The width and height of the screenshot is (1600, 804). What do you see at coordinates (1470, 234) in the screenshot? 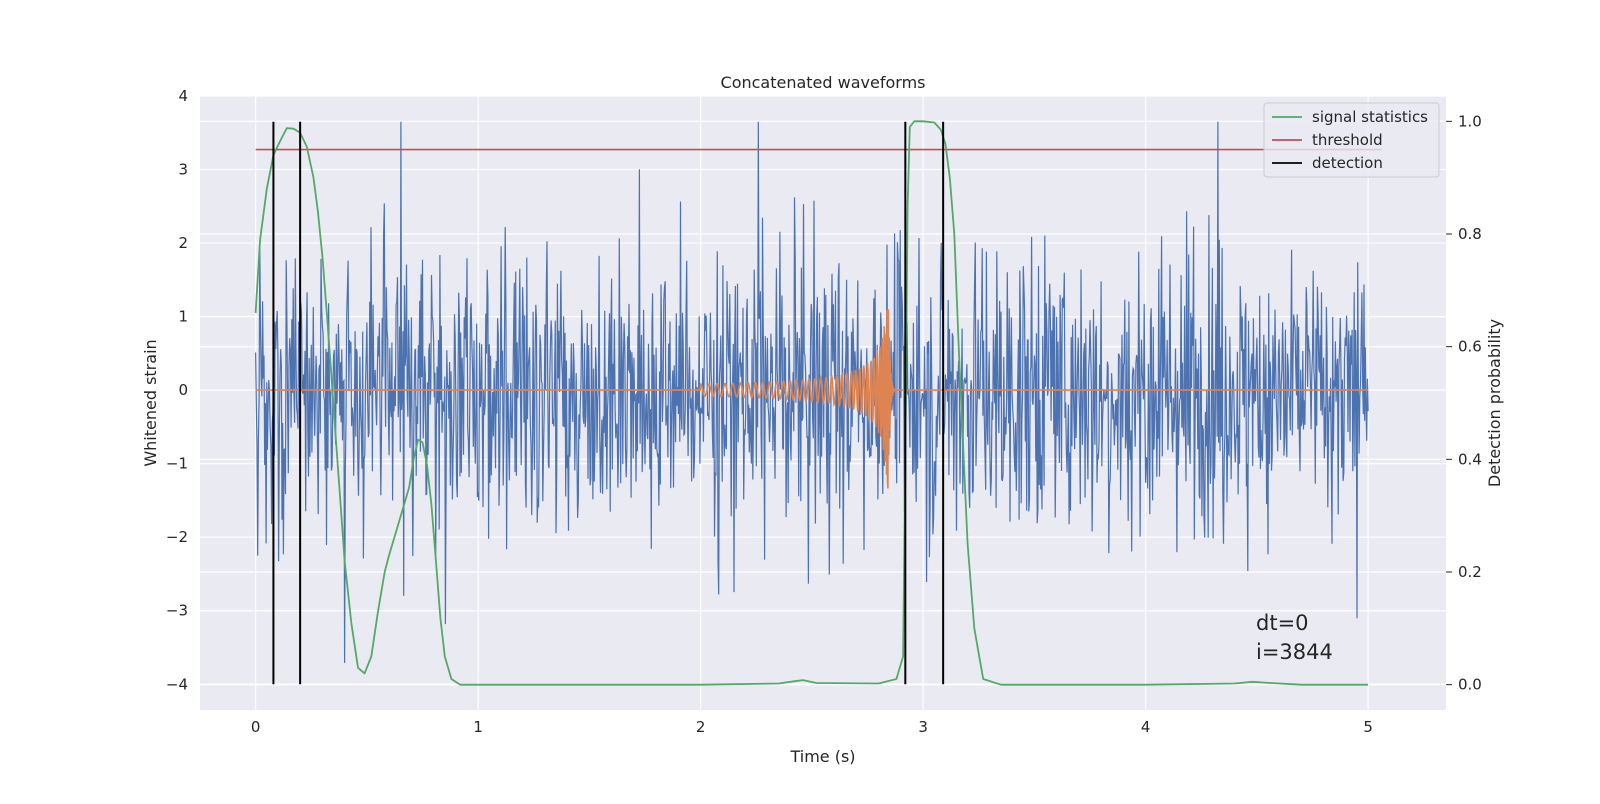
I see `y-right-tick-label: 0.8` at bounding box center [1470, 234].